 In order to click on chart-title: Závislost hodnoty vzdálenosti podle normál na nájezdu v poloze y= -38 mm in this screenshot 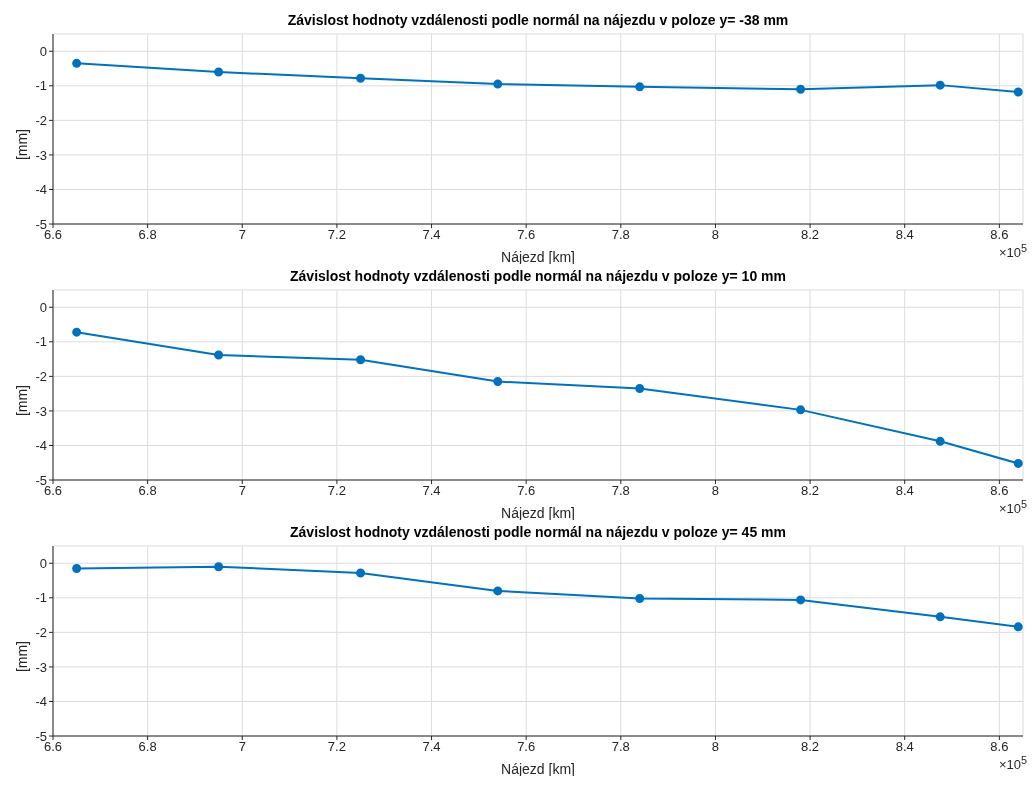, I will do `click(538, 20)`.